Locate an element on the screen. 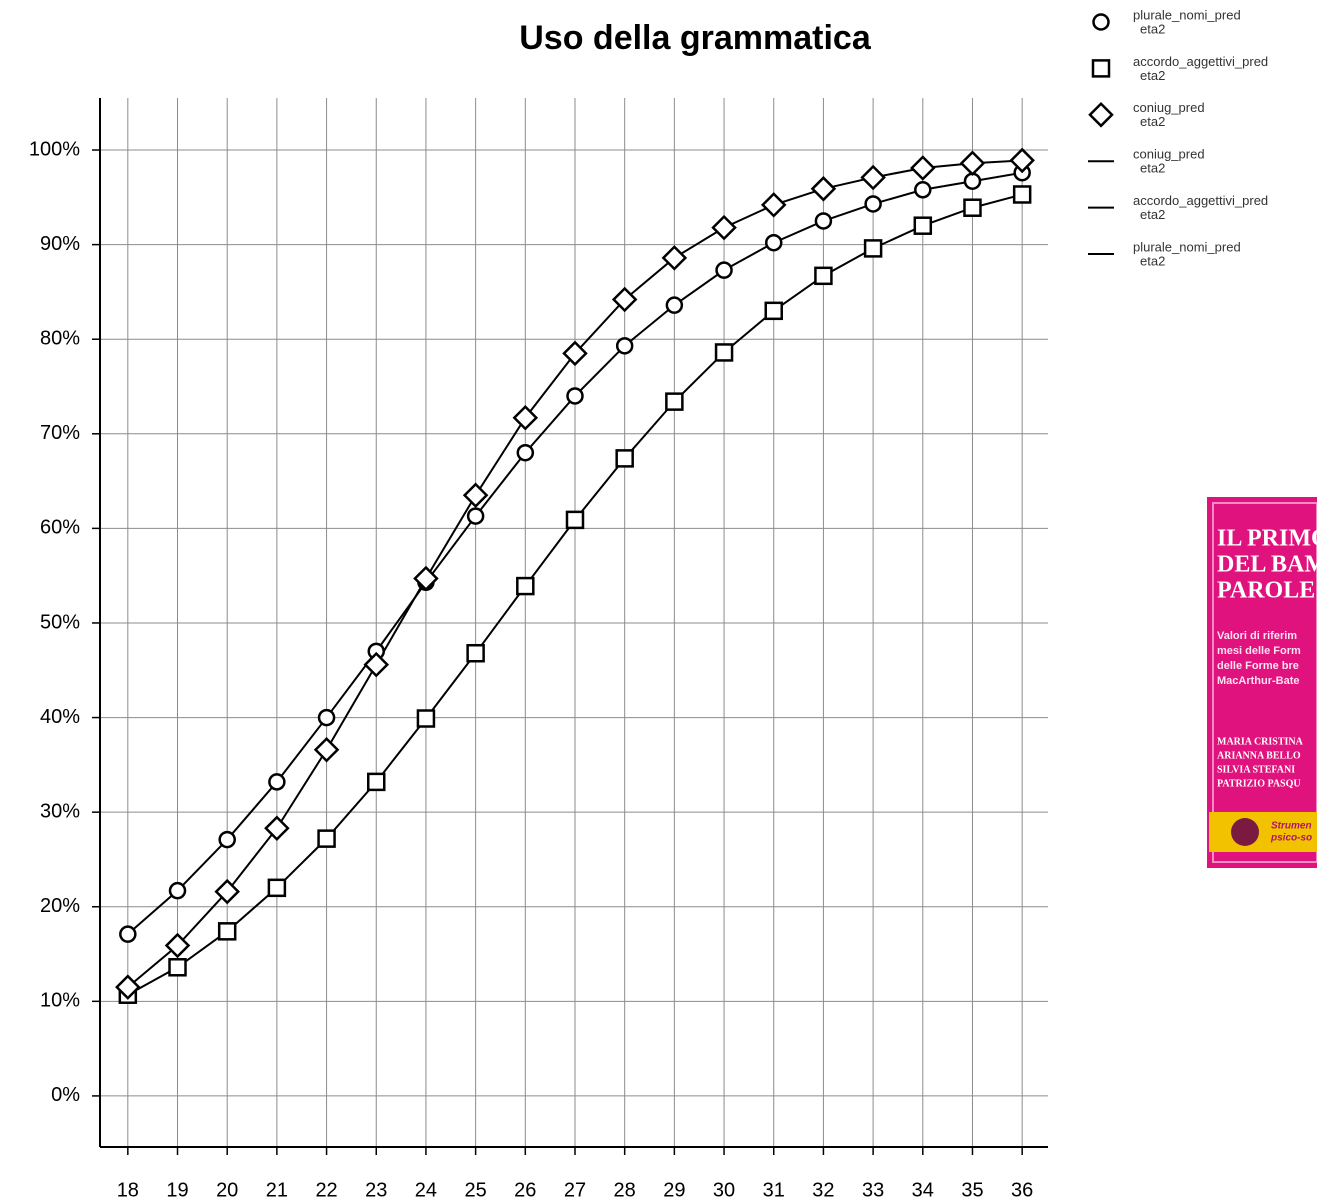 Image resolution: width=1317 pixels, height=1203 pixels. x-tick-label: 22 is located at coordinates (326, 1190).